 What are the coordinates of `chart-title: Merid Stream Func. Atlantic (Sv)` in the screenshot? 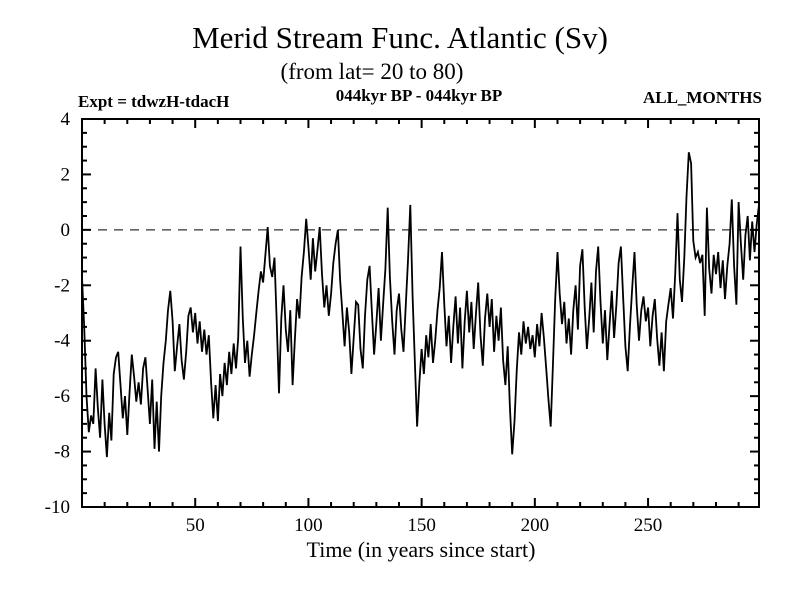 It's located at (400, 37).